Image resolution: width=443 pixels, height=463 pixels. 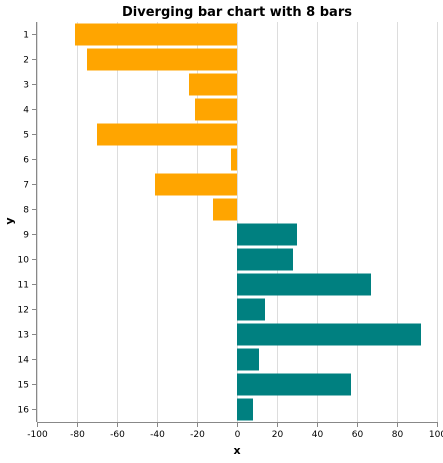 What do you see at coordinates (236, 450) in the screenshot?
I see `x-axis-title: x` at bounding box center [236, 450].